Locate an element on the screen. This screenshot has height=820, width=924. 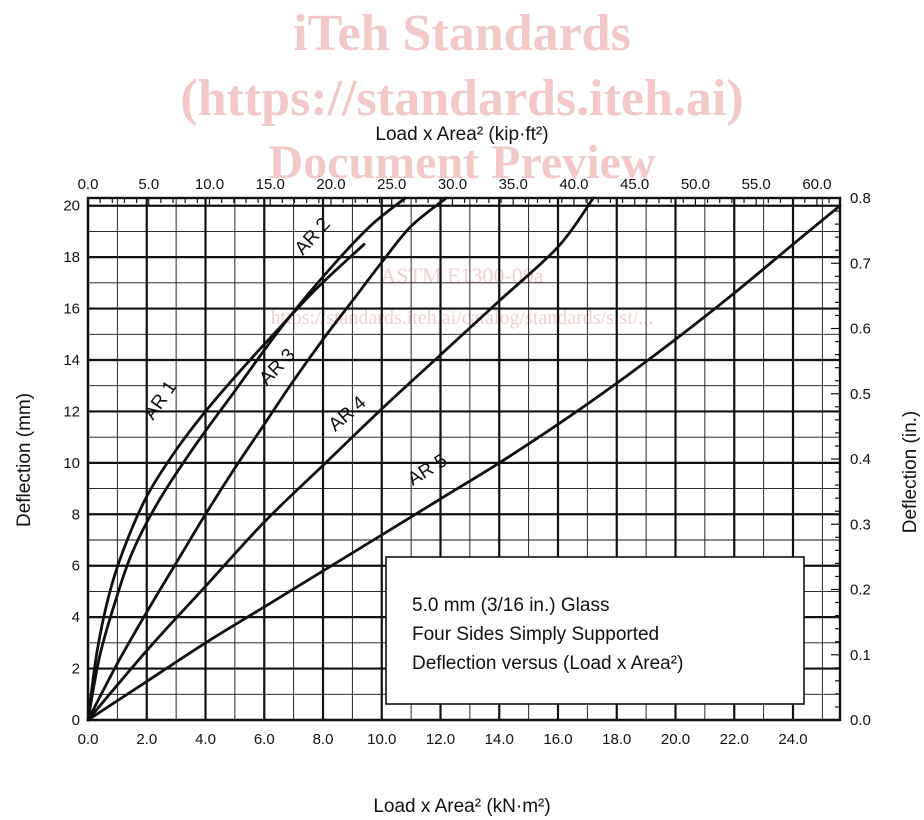
left-tick-label: 18 is located at coordinates (71, 257).